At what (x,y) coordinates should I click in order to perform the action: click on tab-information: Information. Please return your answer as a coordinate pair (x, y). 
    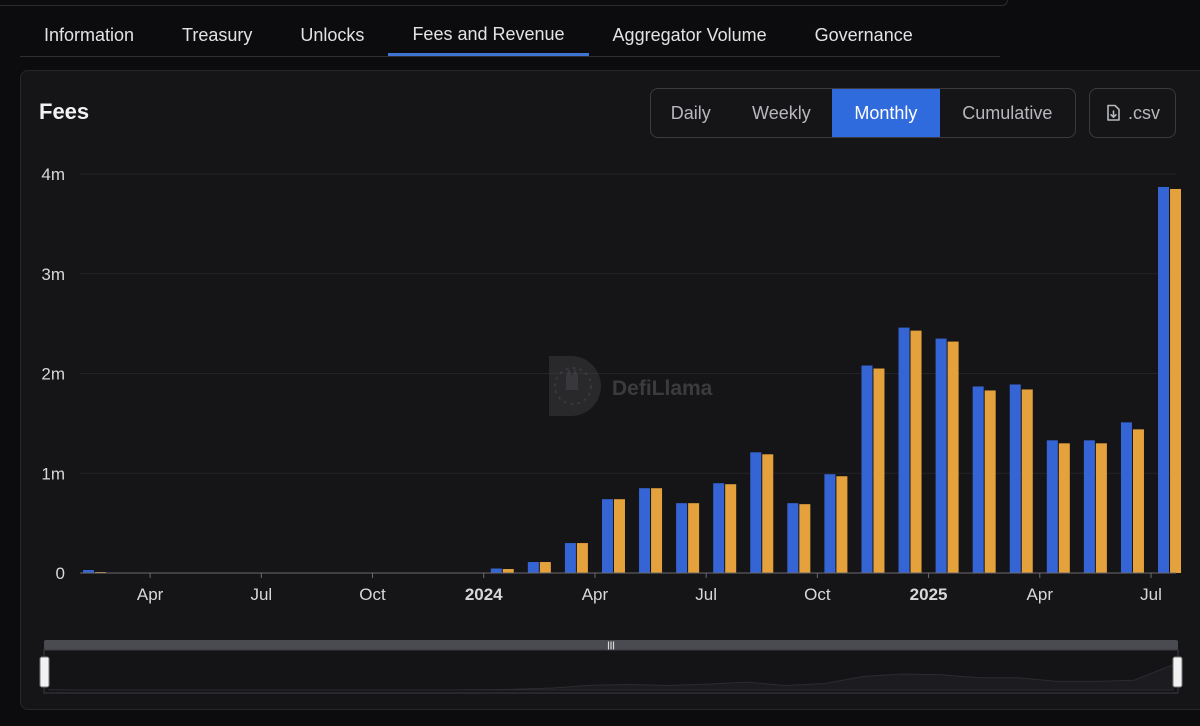
    Looking at the image, I should click on (89, 34).